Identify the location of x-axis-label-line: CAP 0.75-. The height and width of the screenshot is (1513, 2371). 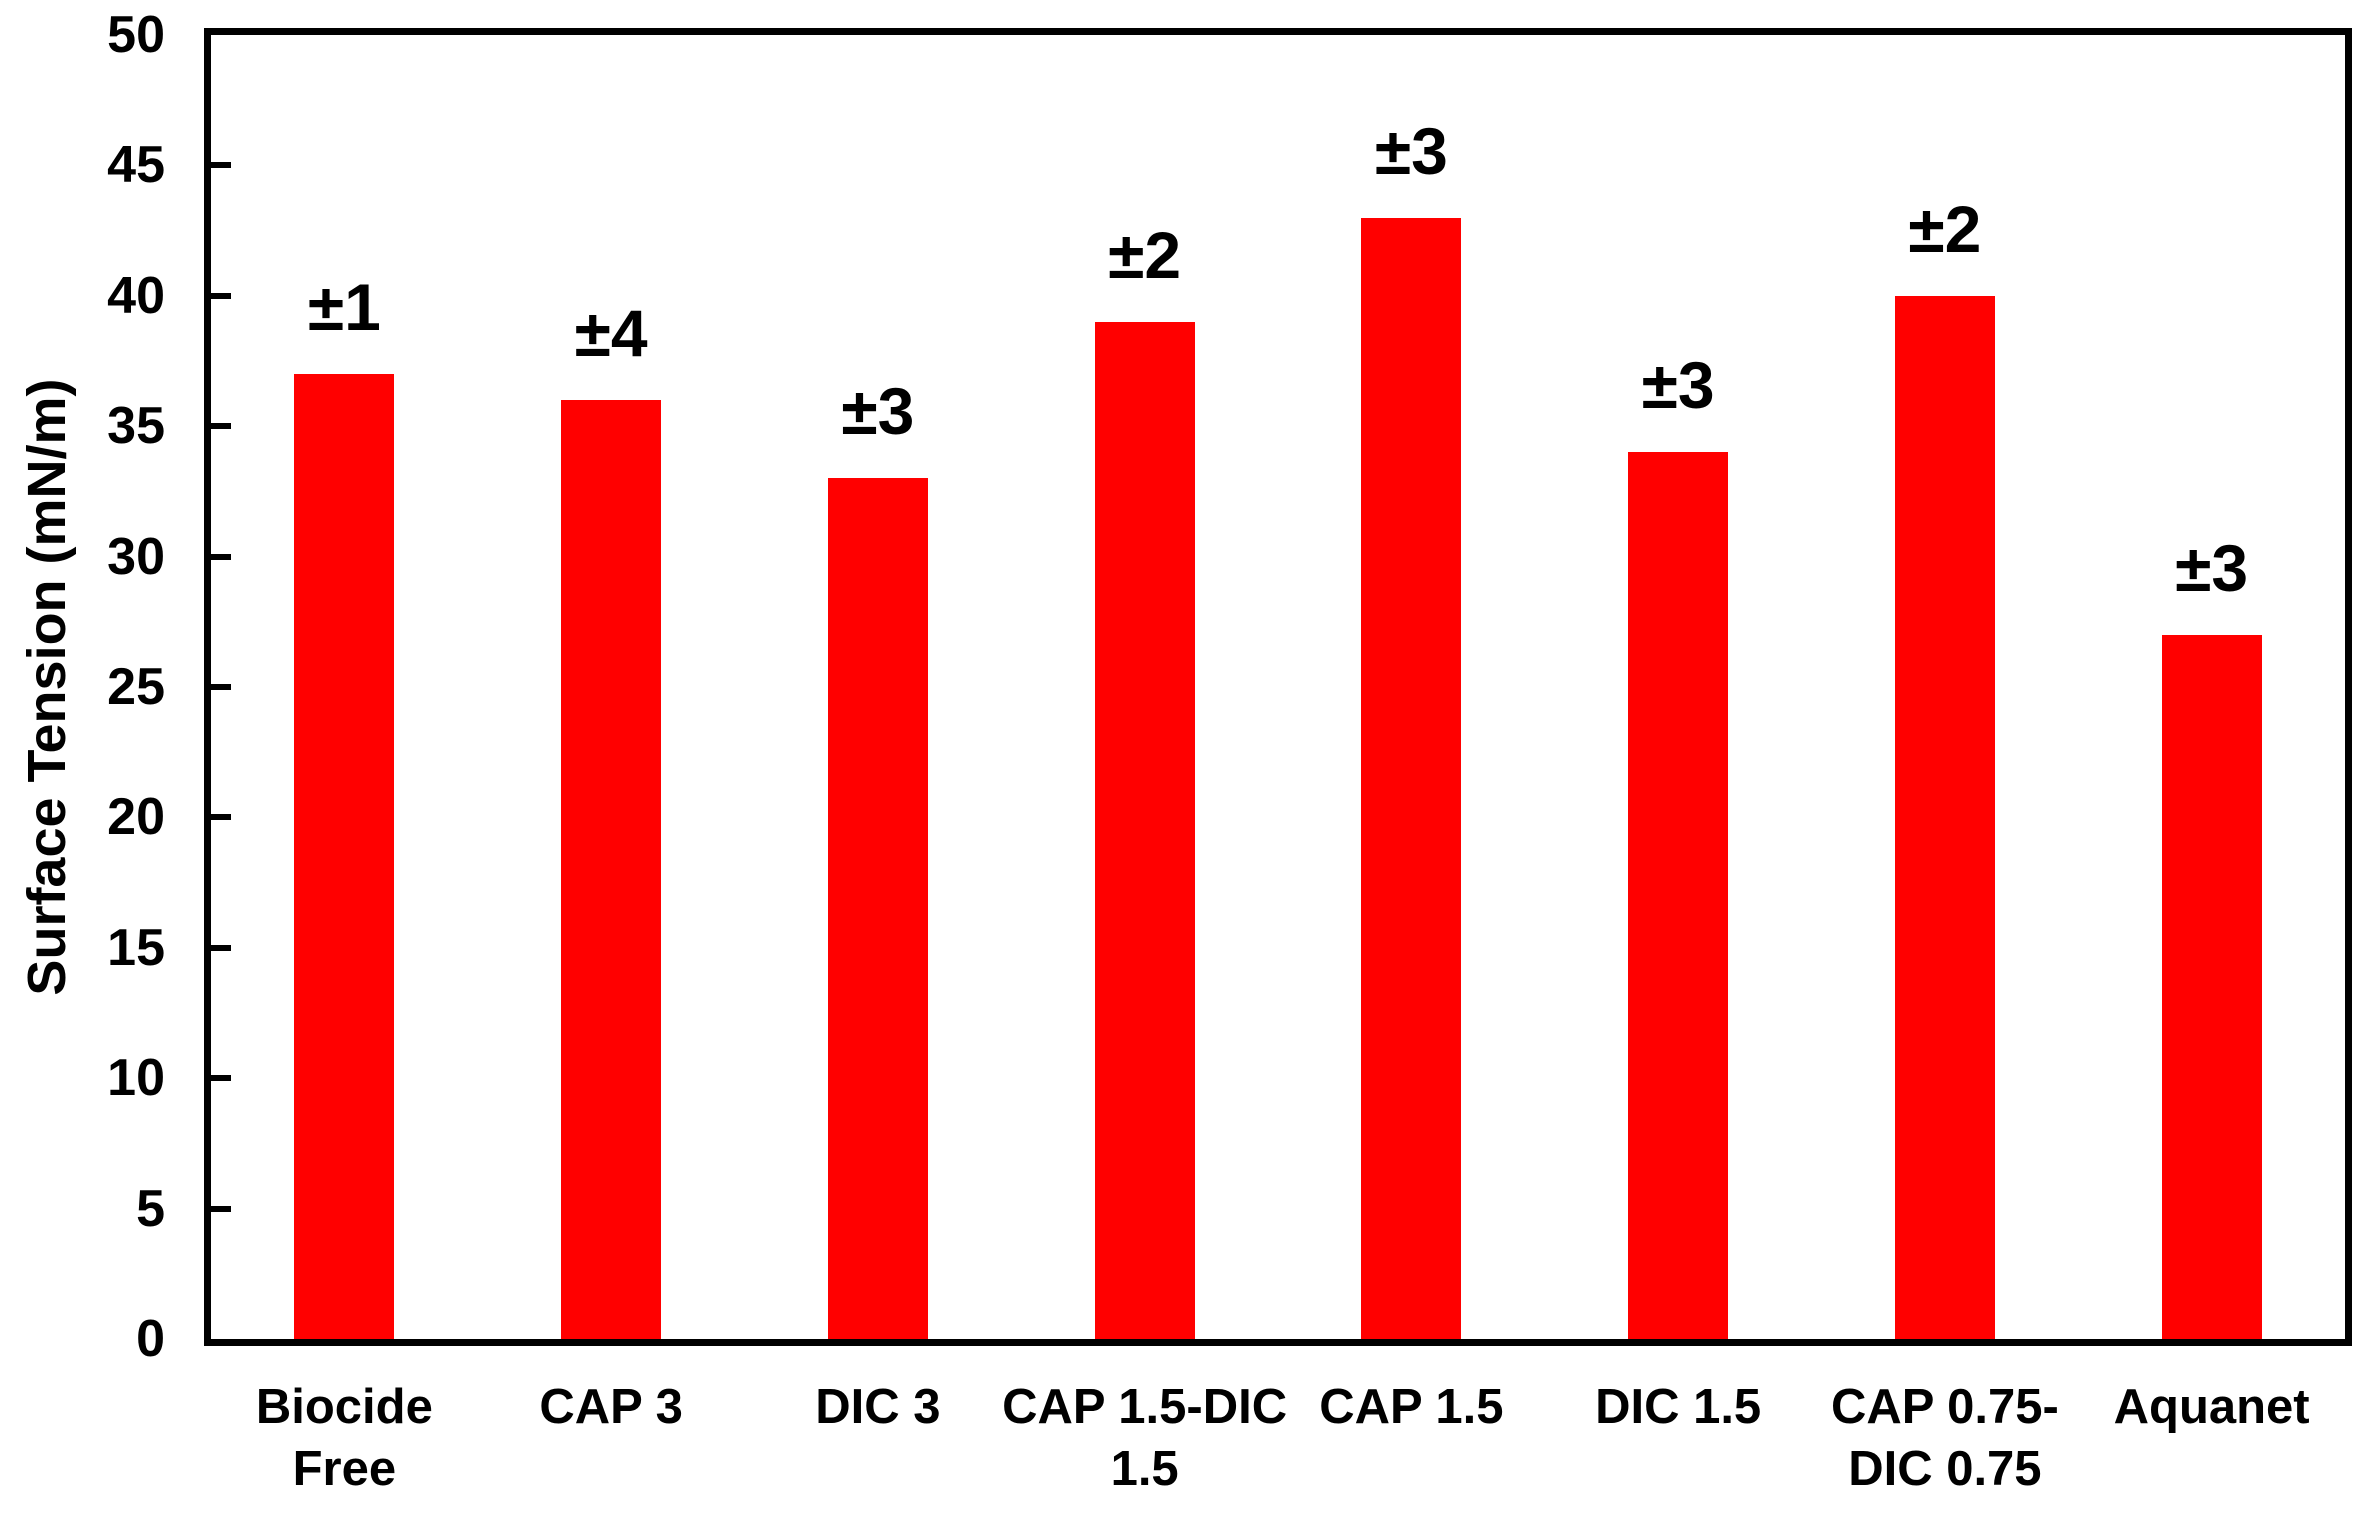
(1944, 1407).